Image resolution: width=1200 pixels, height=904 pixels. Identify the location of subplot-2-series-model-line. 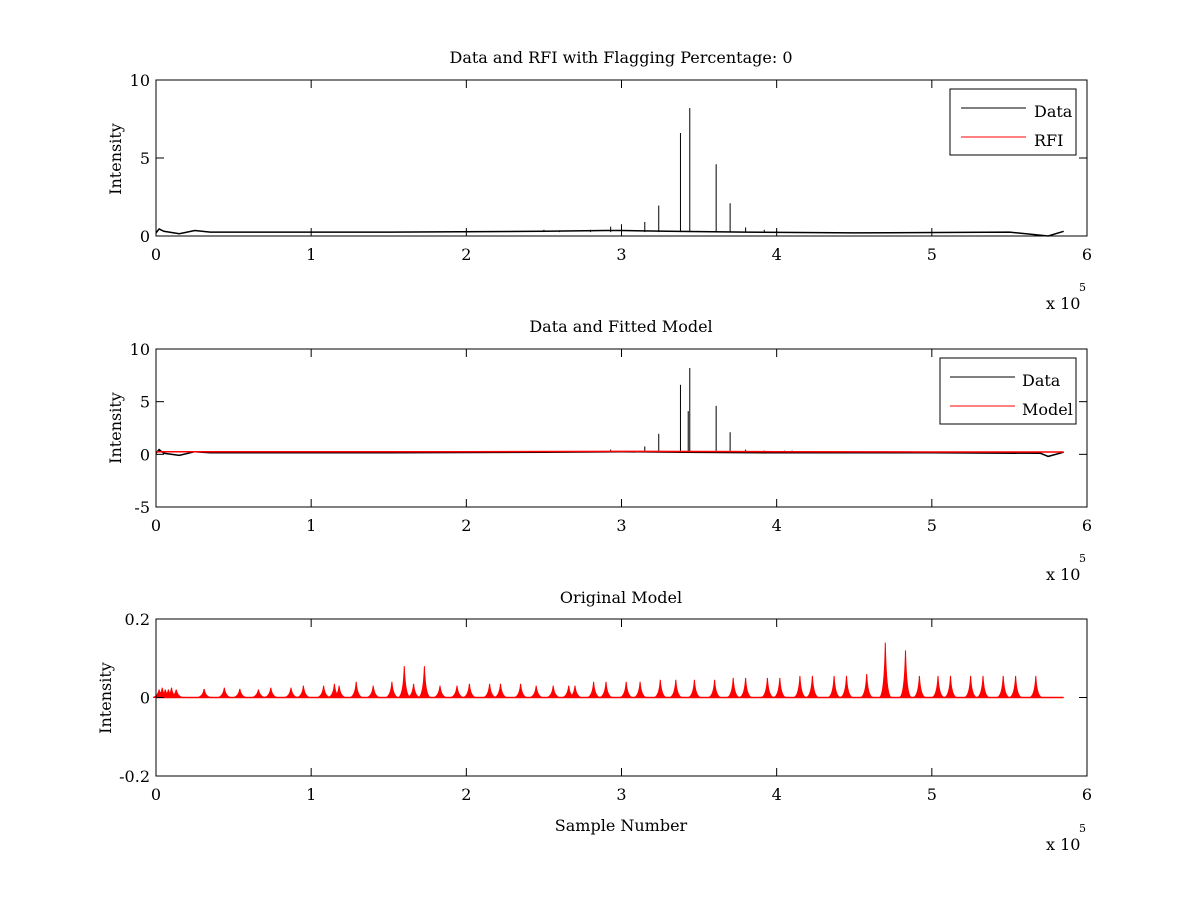
(610, 451).